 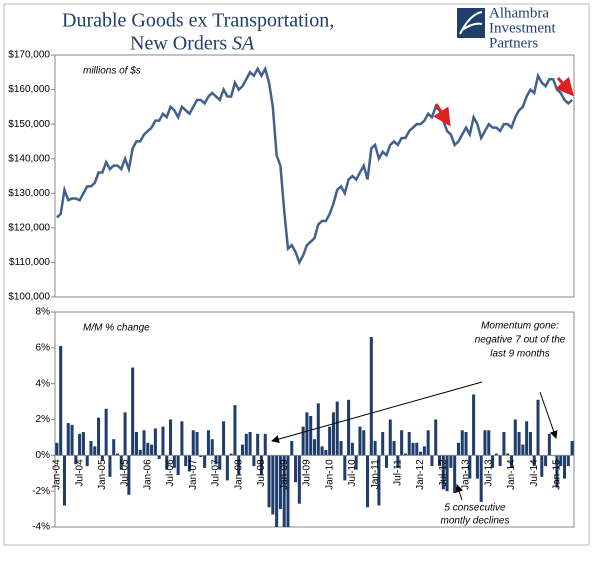 What do you see at coordinates (520, 326) in the screenshot?
I see `note: Momentum gone:` at bounding box center [520, 326].